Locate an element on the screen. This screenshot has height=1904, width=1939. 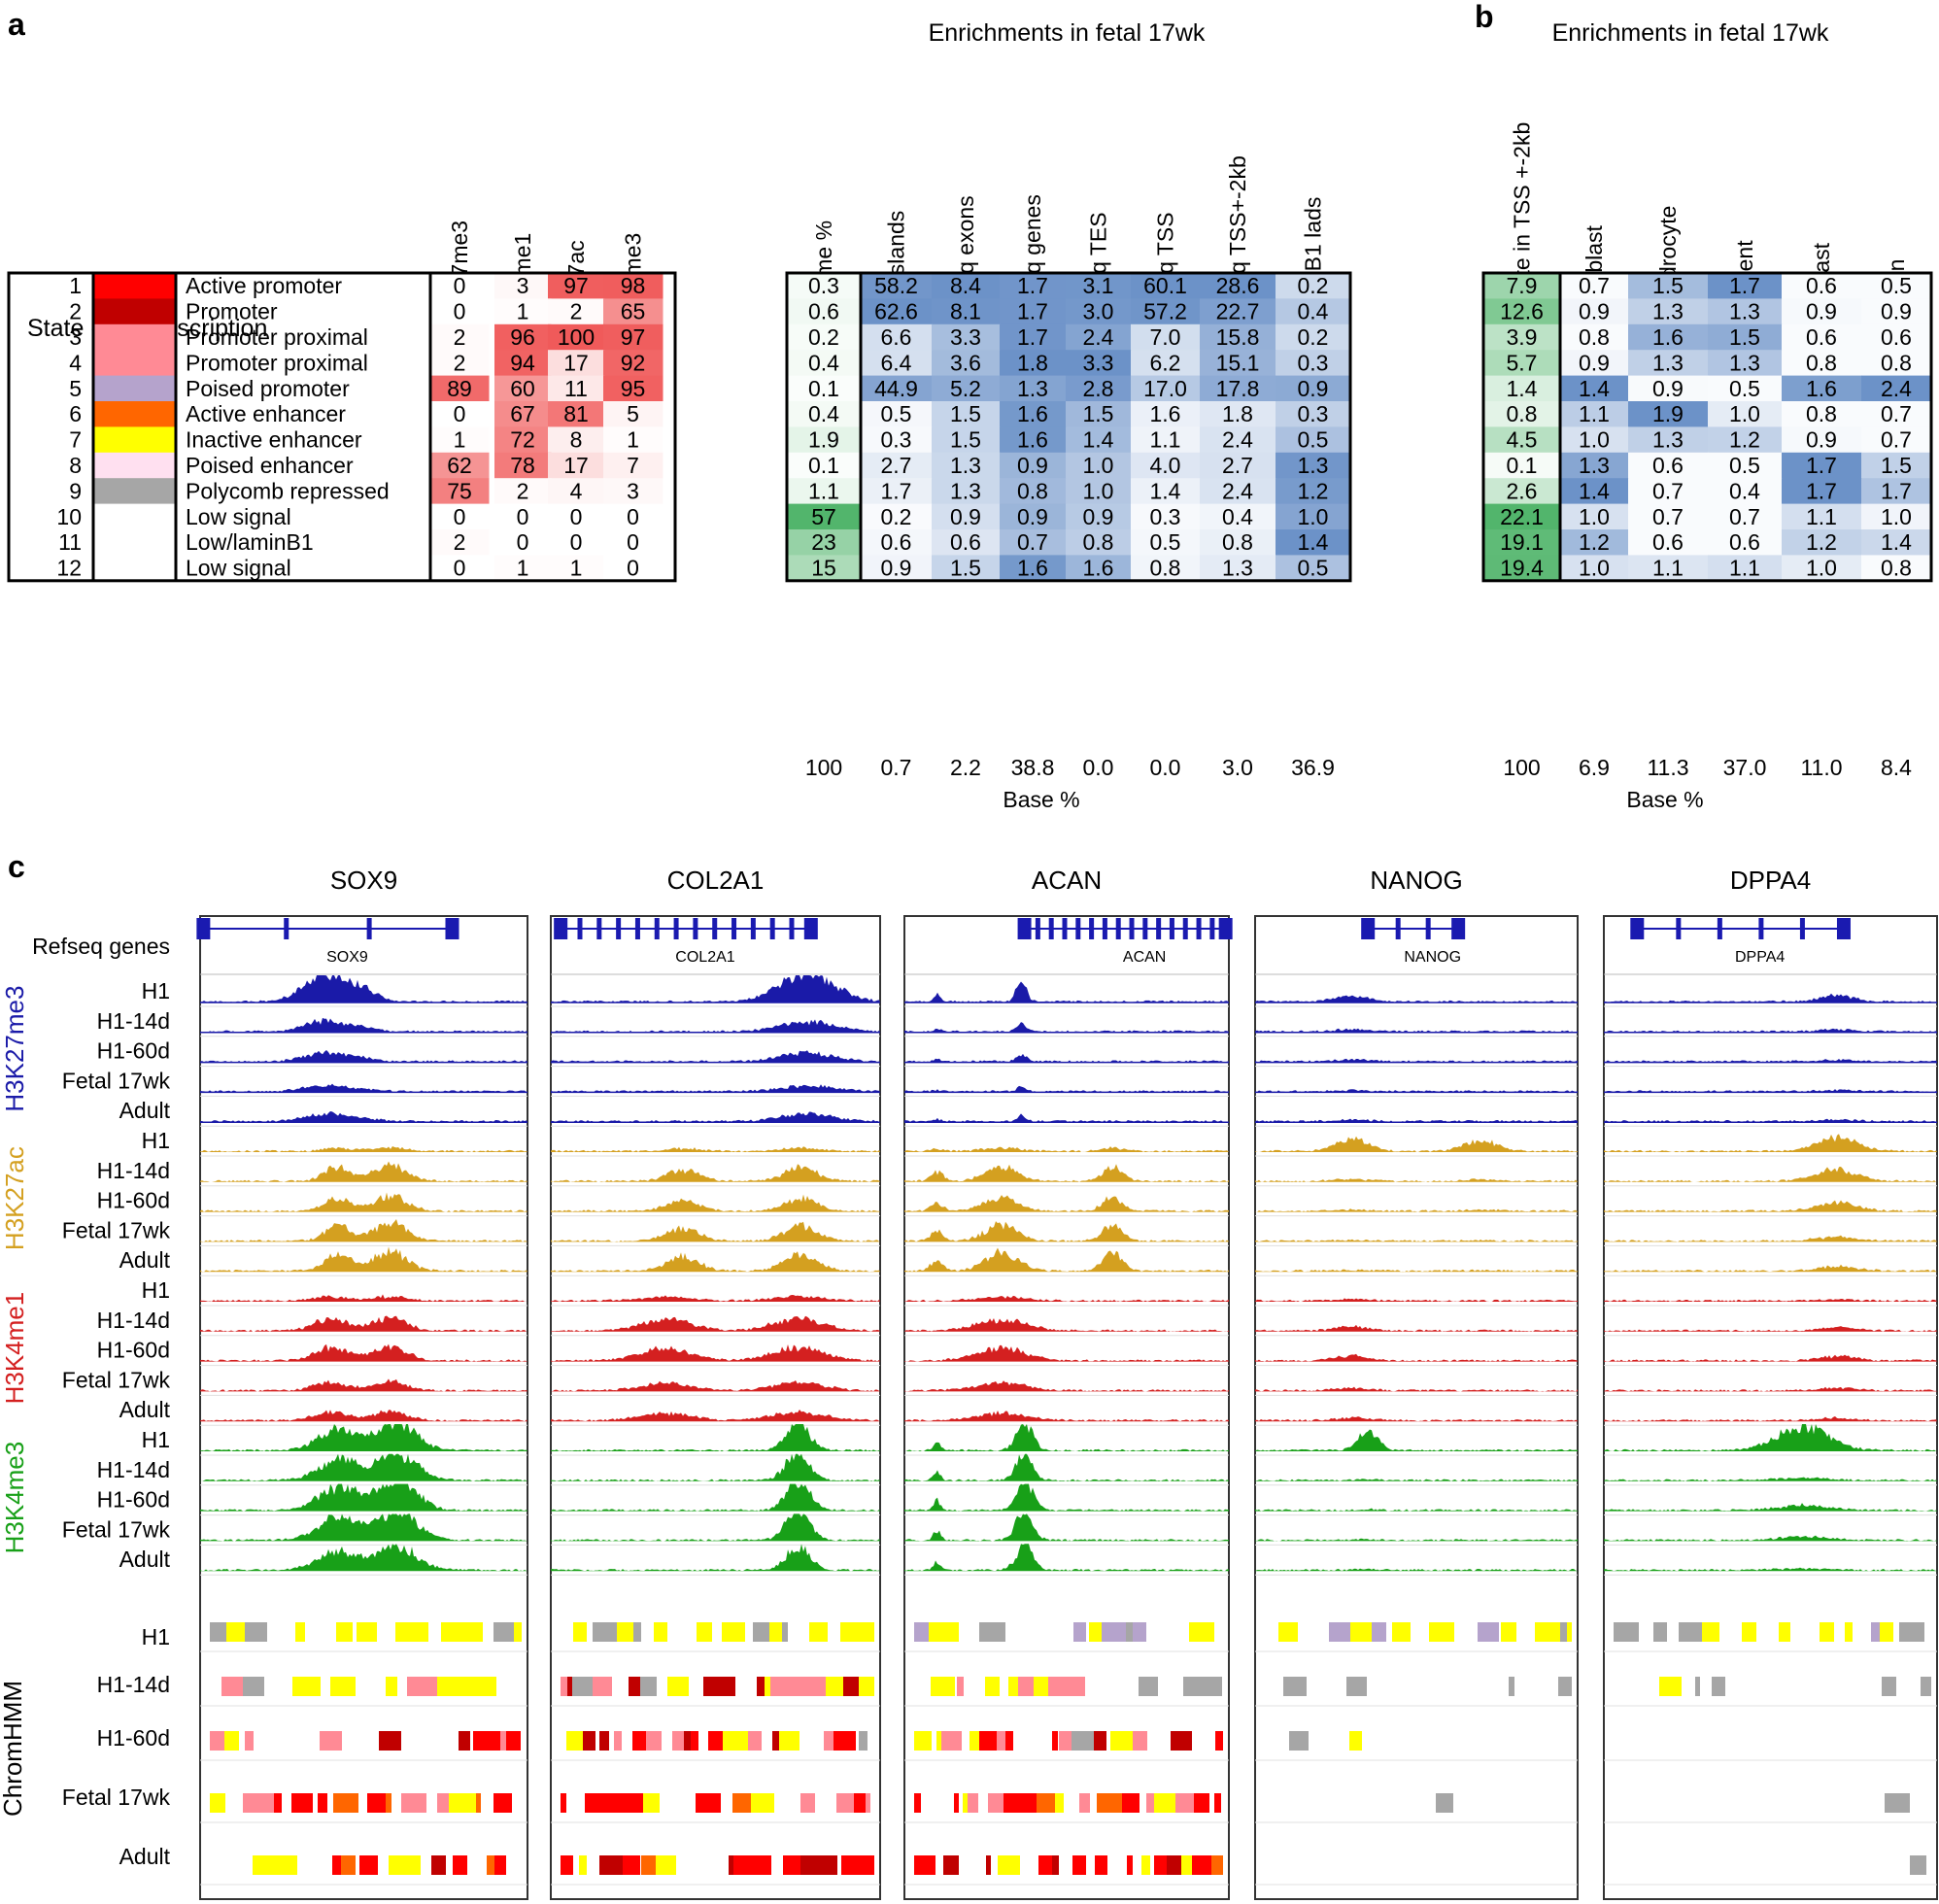
emission-value: 0 is located at coordinates (633, 516).